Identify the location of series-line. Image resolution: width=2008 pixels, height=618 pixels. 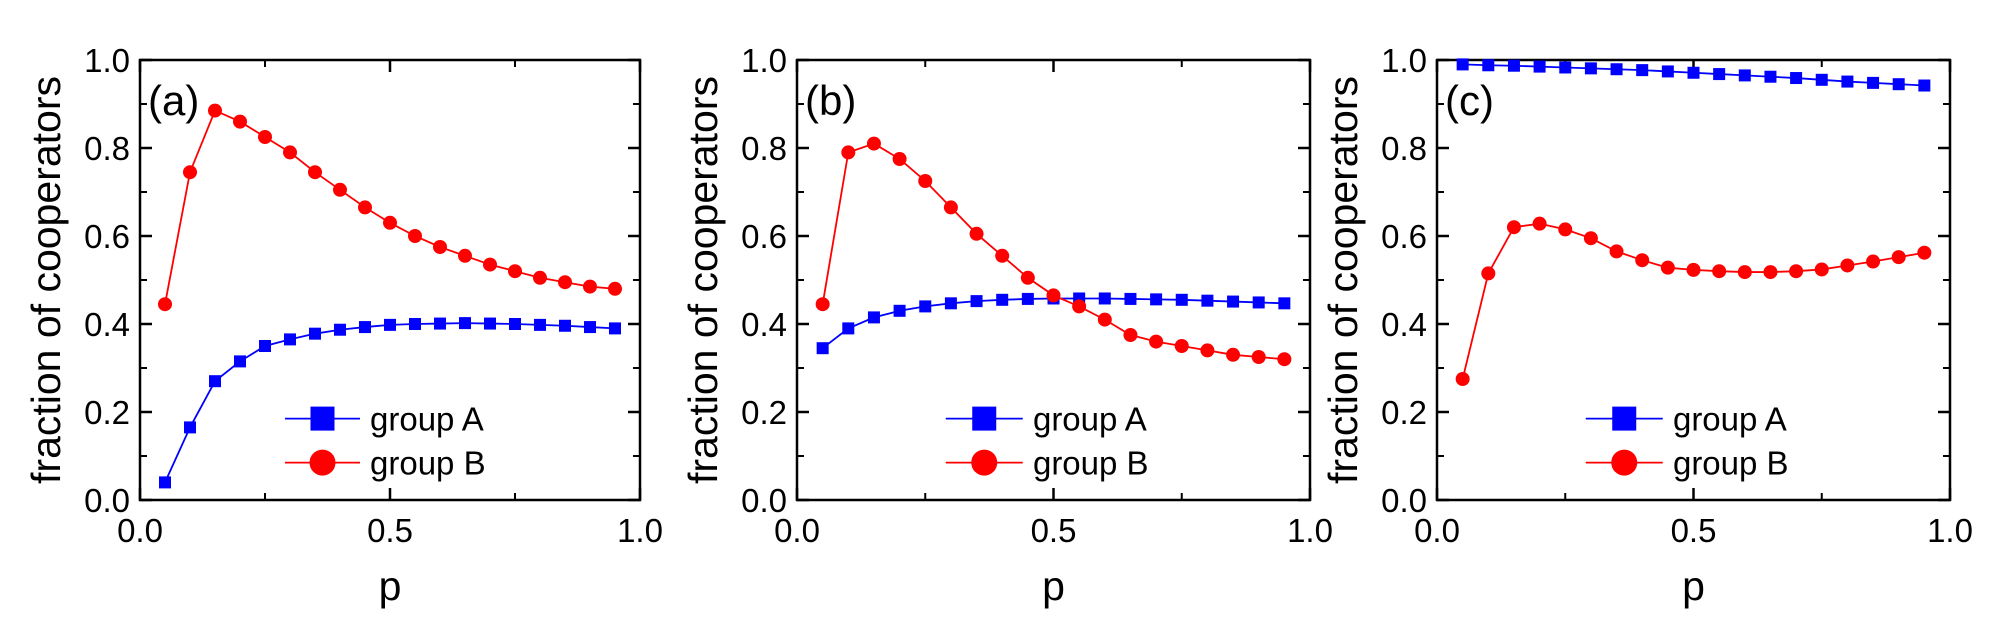
(1693, 301).